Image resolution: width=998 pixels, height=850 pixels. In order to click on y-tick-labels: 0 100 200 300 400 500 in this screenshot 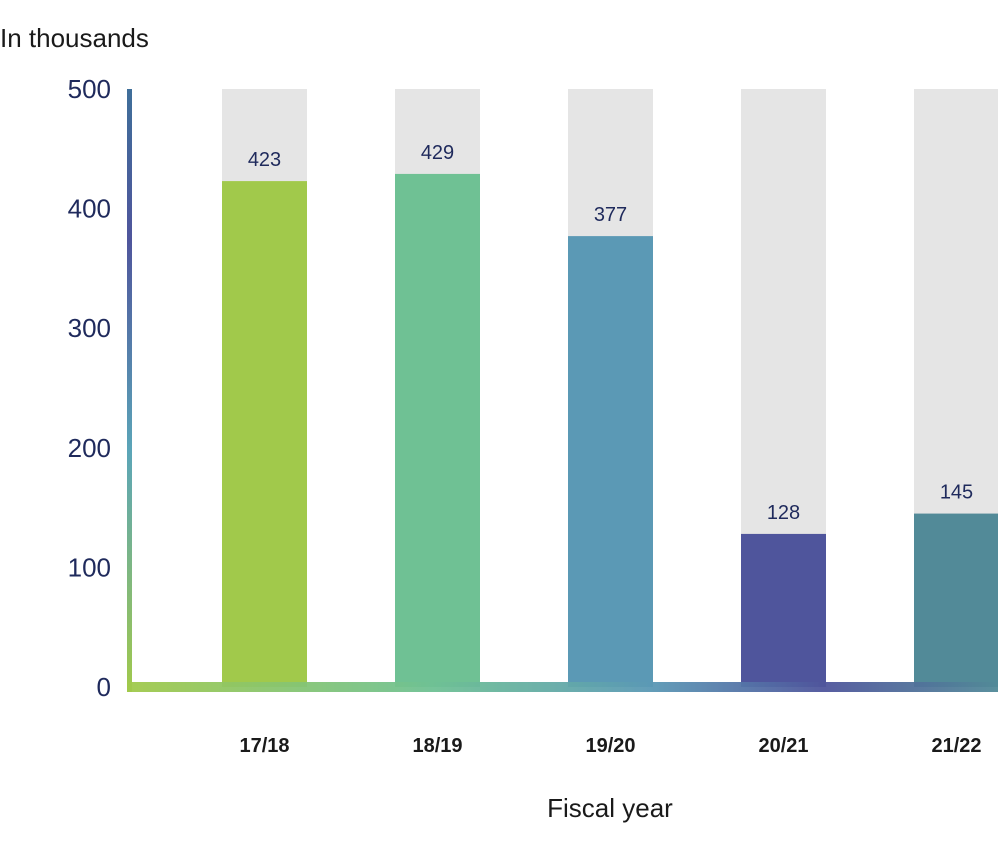, I will do `click(89, 388)`.